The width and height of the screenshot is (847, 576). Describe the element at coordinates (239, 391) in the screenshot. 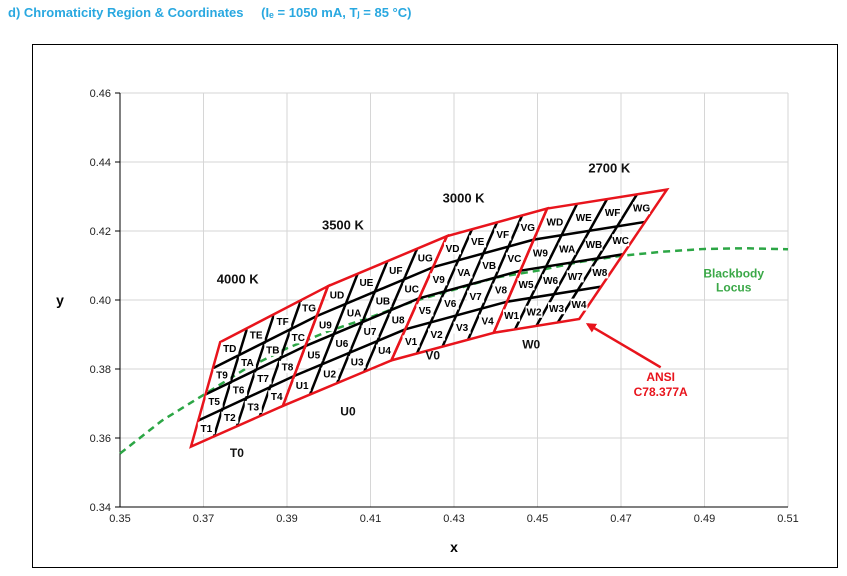

I see `bin-label: T6` at that location.